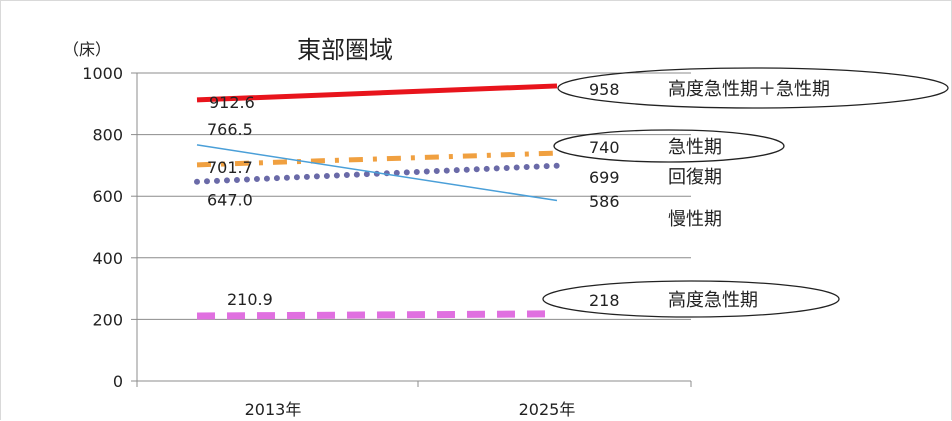  What do you see at coordinates (345, 50) in the screenshot?
I see `chart-title: 東部圏域` at bounding box center [345, 50].